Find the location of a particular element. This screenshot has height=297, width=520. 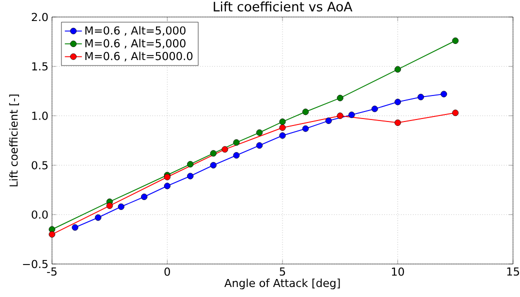

chart-title: Lift coefficient vs AoA is located at coordinates (283, 6).